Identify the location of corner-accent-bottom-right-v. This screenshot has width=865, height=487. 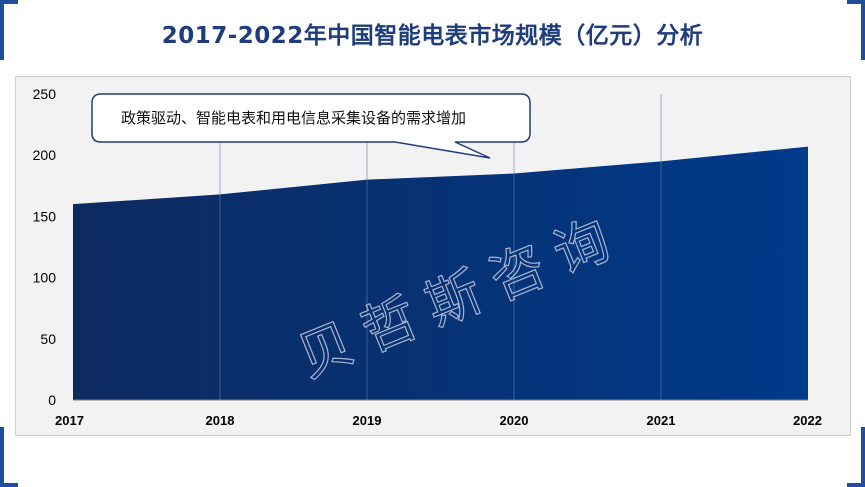
(863, 457).